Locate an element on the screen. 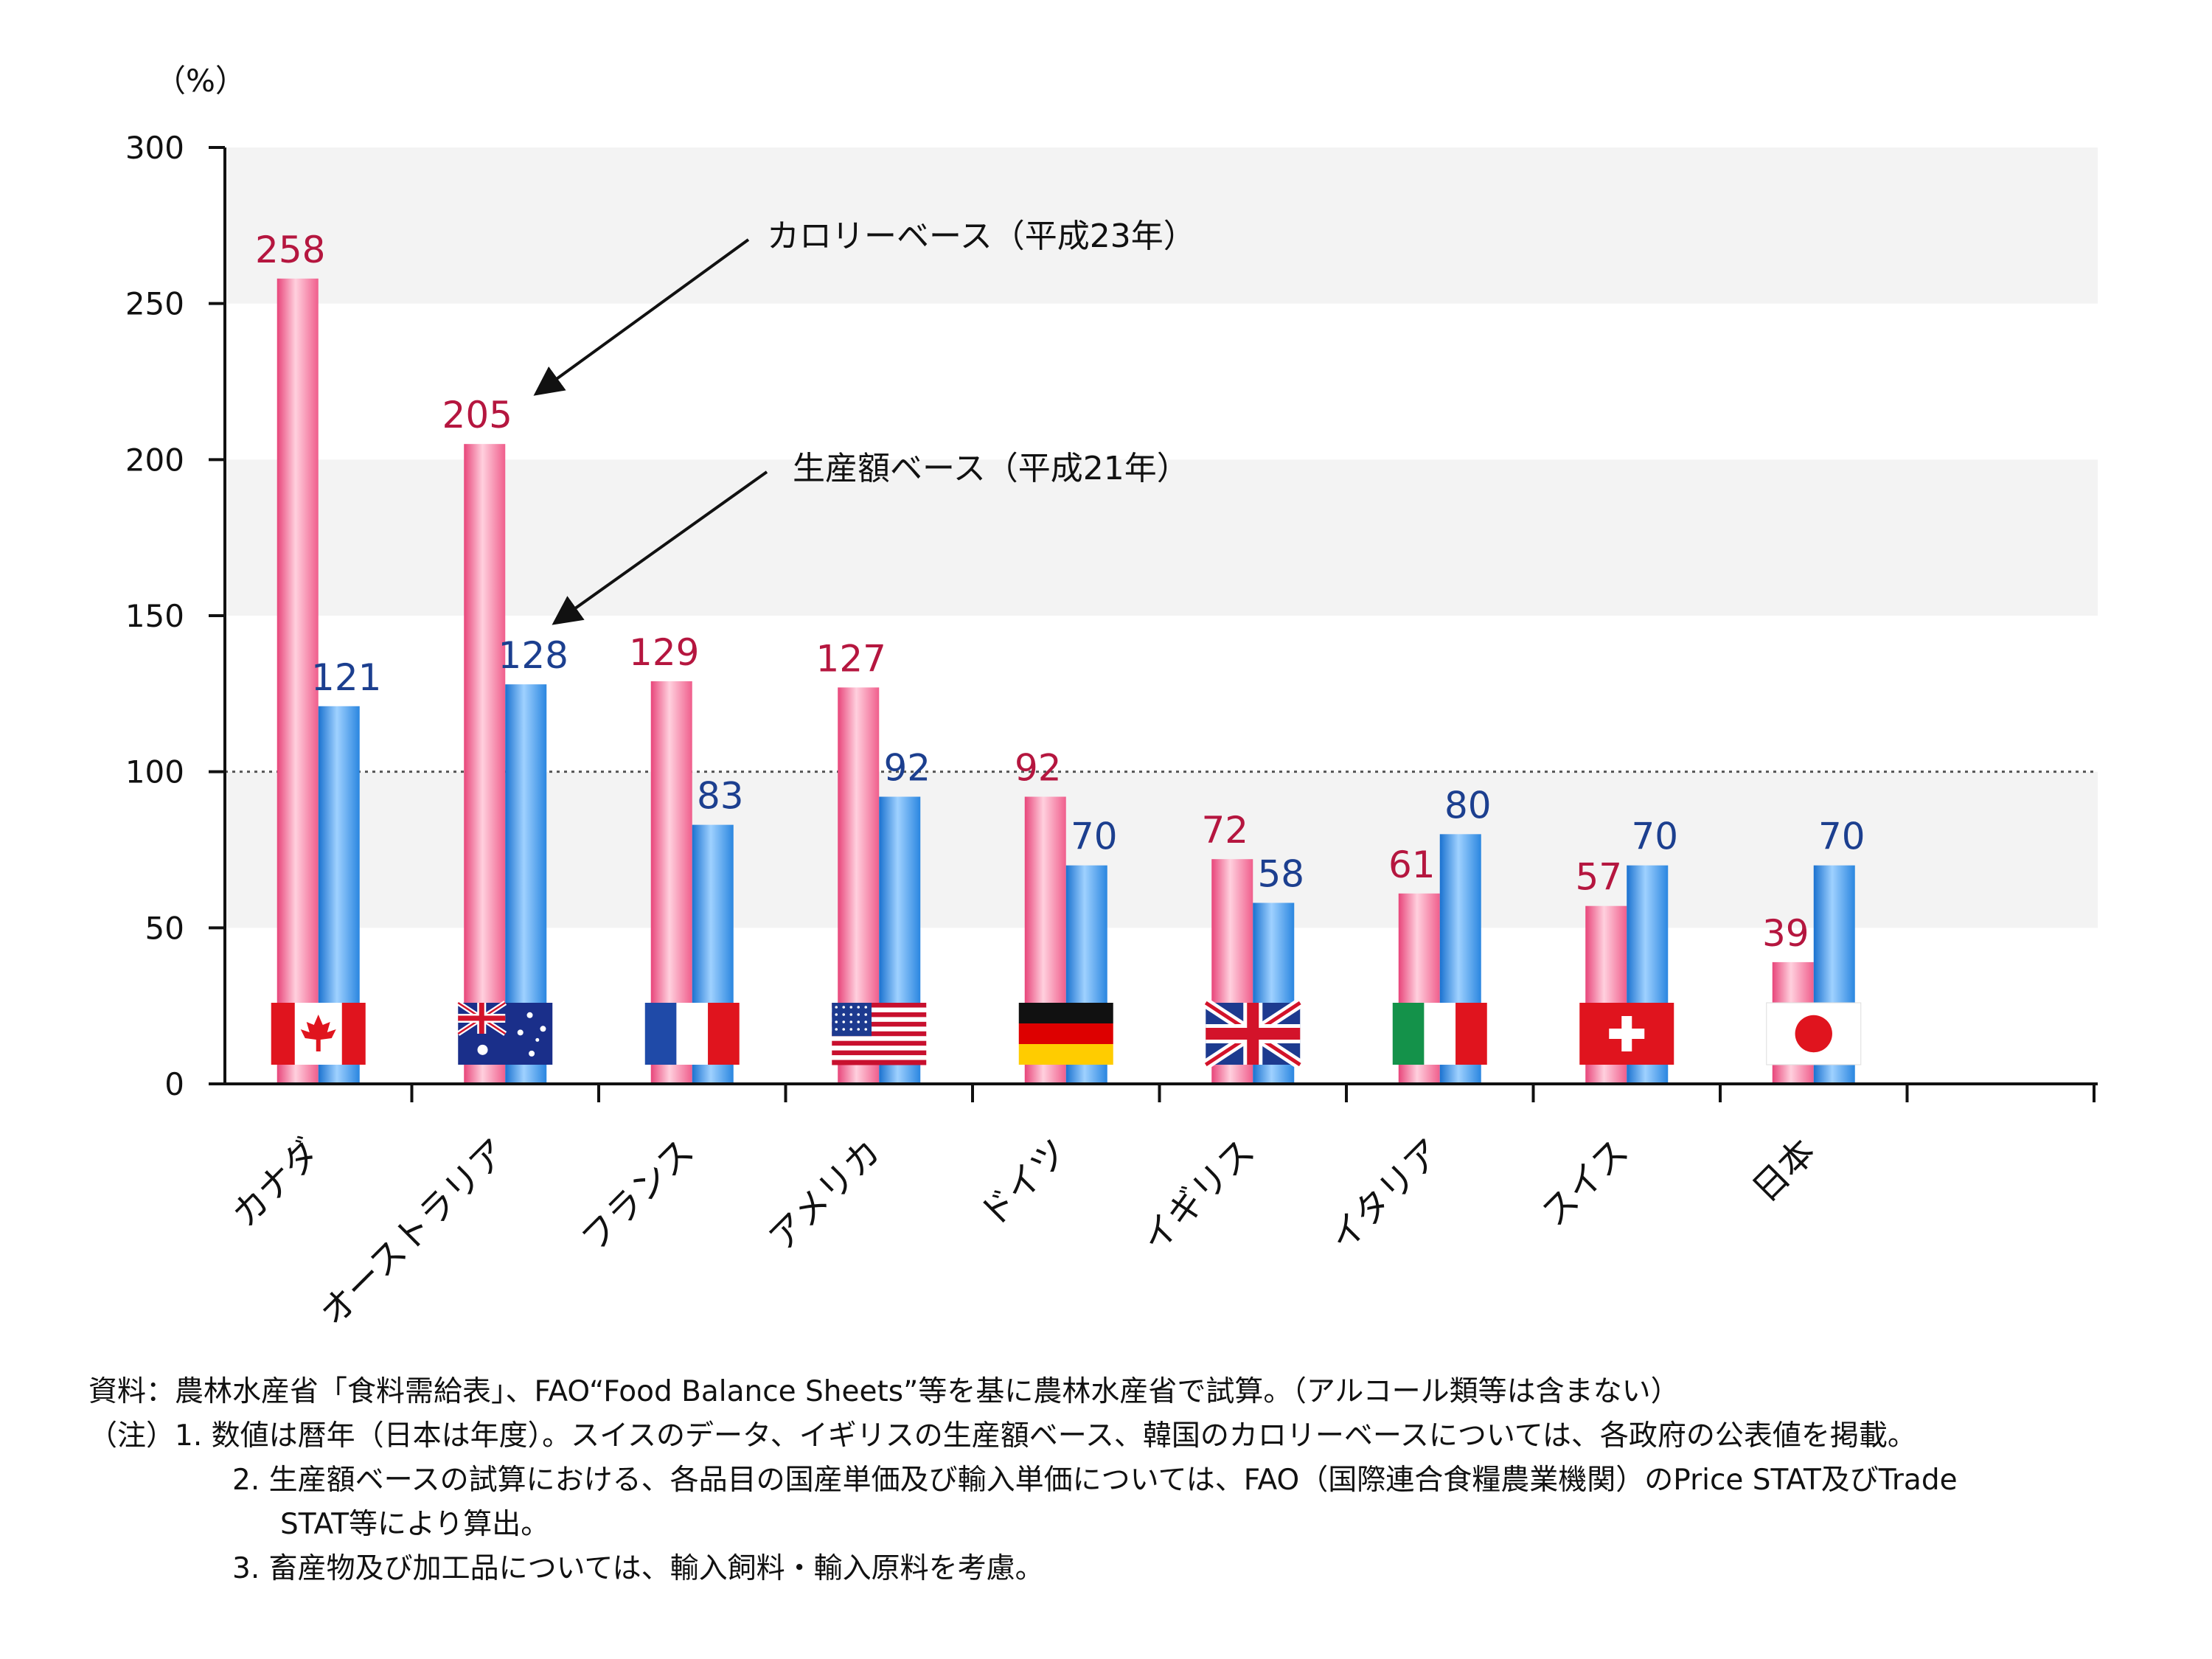  category-label: フランス is located at coordinates (638, 1195).